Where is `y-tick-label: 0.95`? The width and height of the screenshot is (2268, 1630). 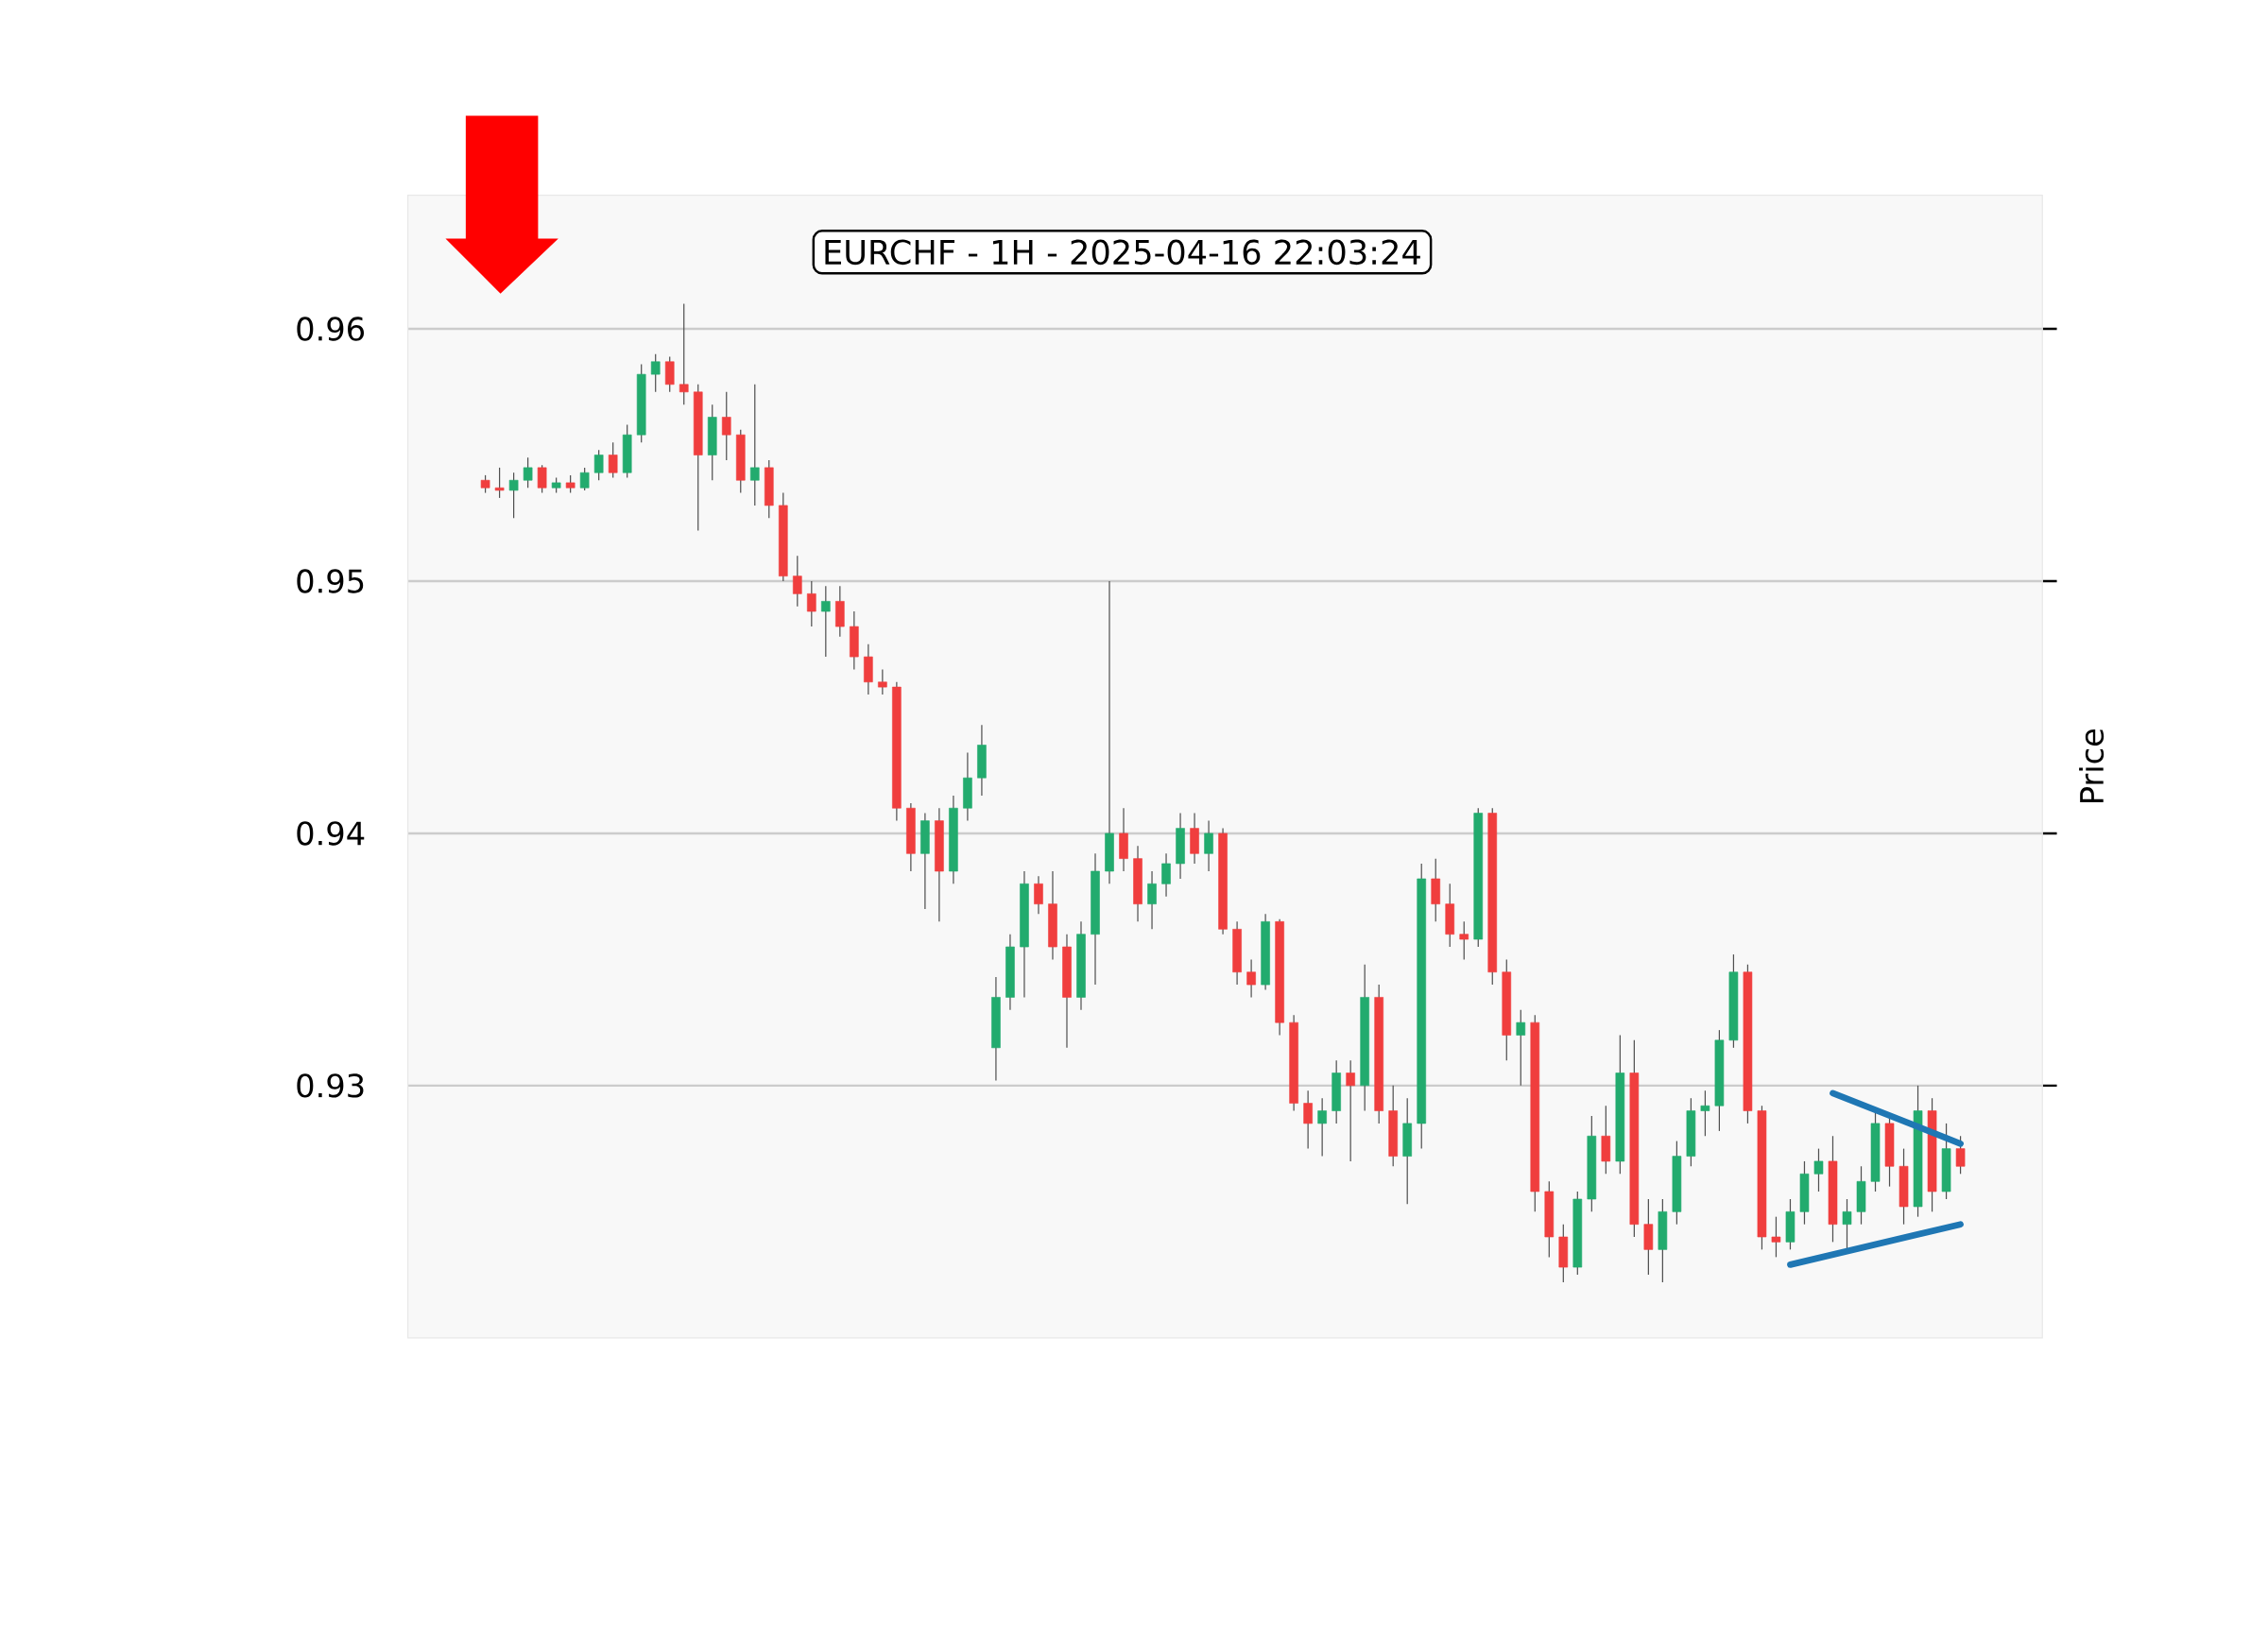 y-tick-label: 0.95 is located at coordinates (330, 581).